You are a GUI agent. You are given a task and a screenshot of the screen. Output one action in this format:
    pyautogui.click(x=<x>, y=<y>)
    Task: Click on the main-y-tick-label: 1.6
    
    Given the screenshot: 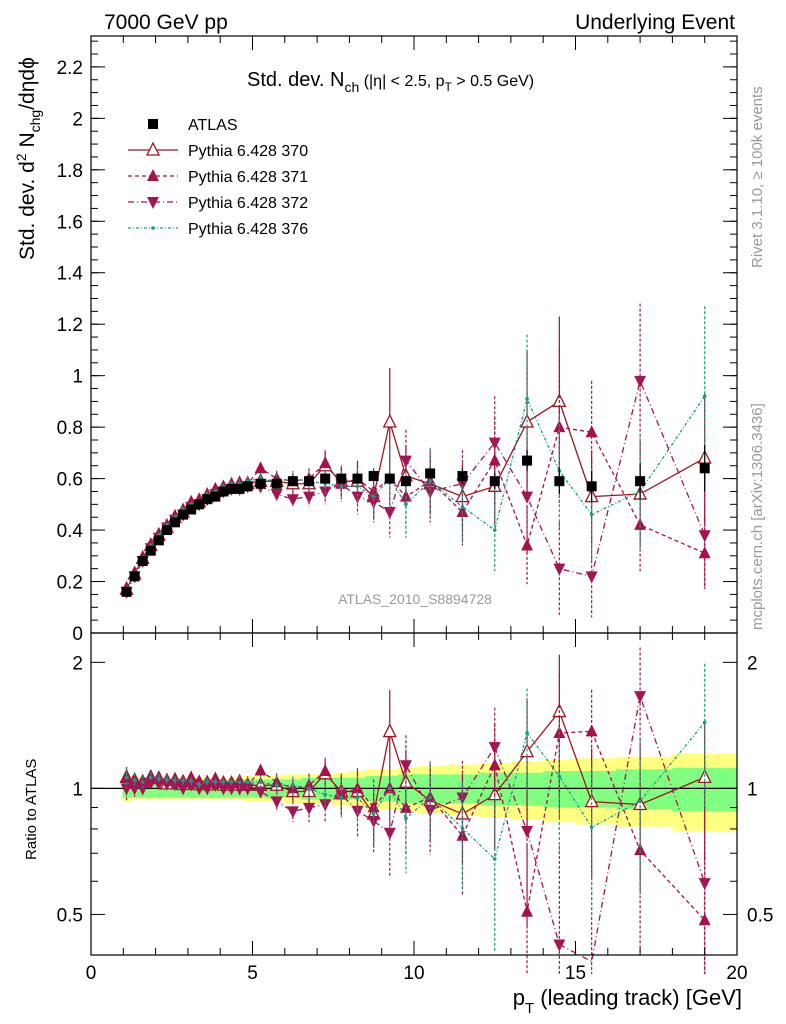 What is the action you would take?
    pyautogui.click(x=70, y=222)
    